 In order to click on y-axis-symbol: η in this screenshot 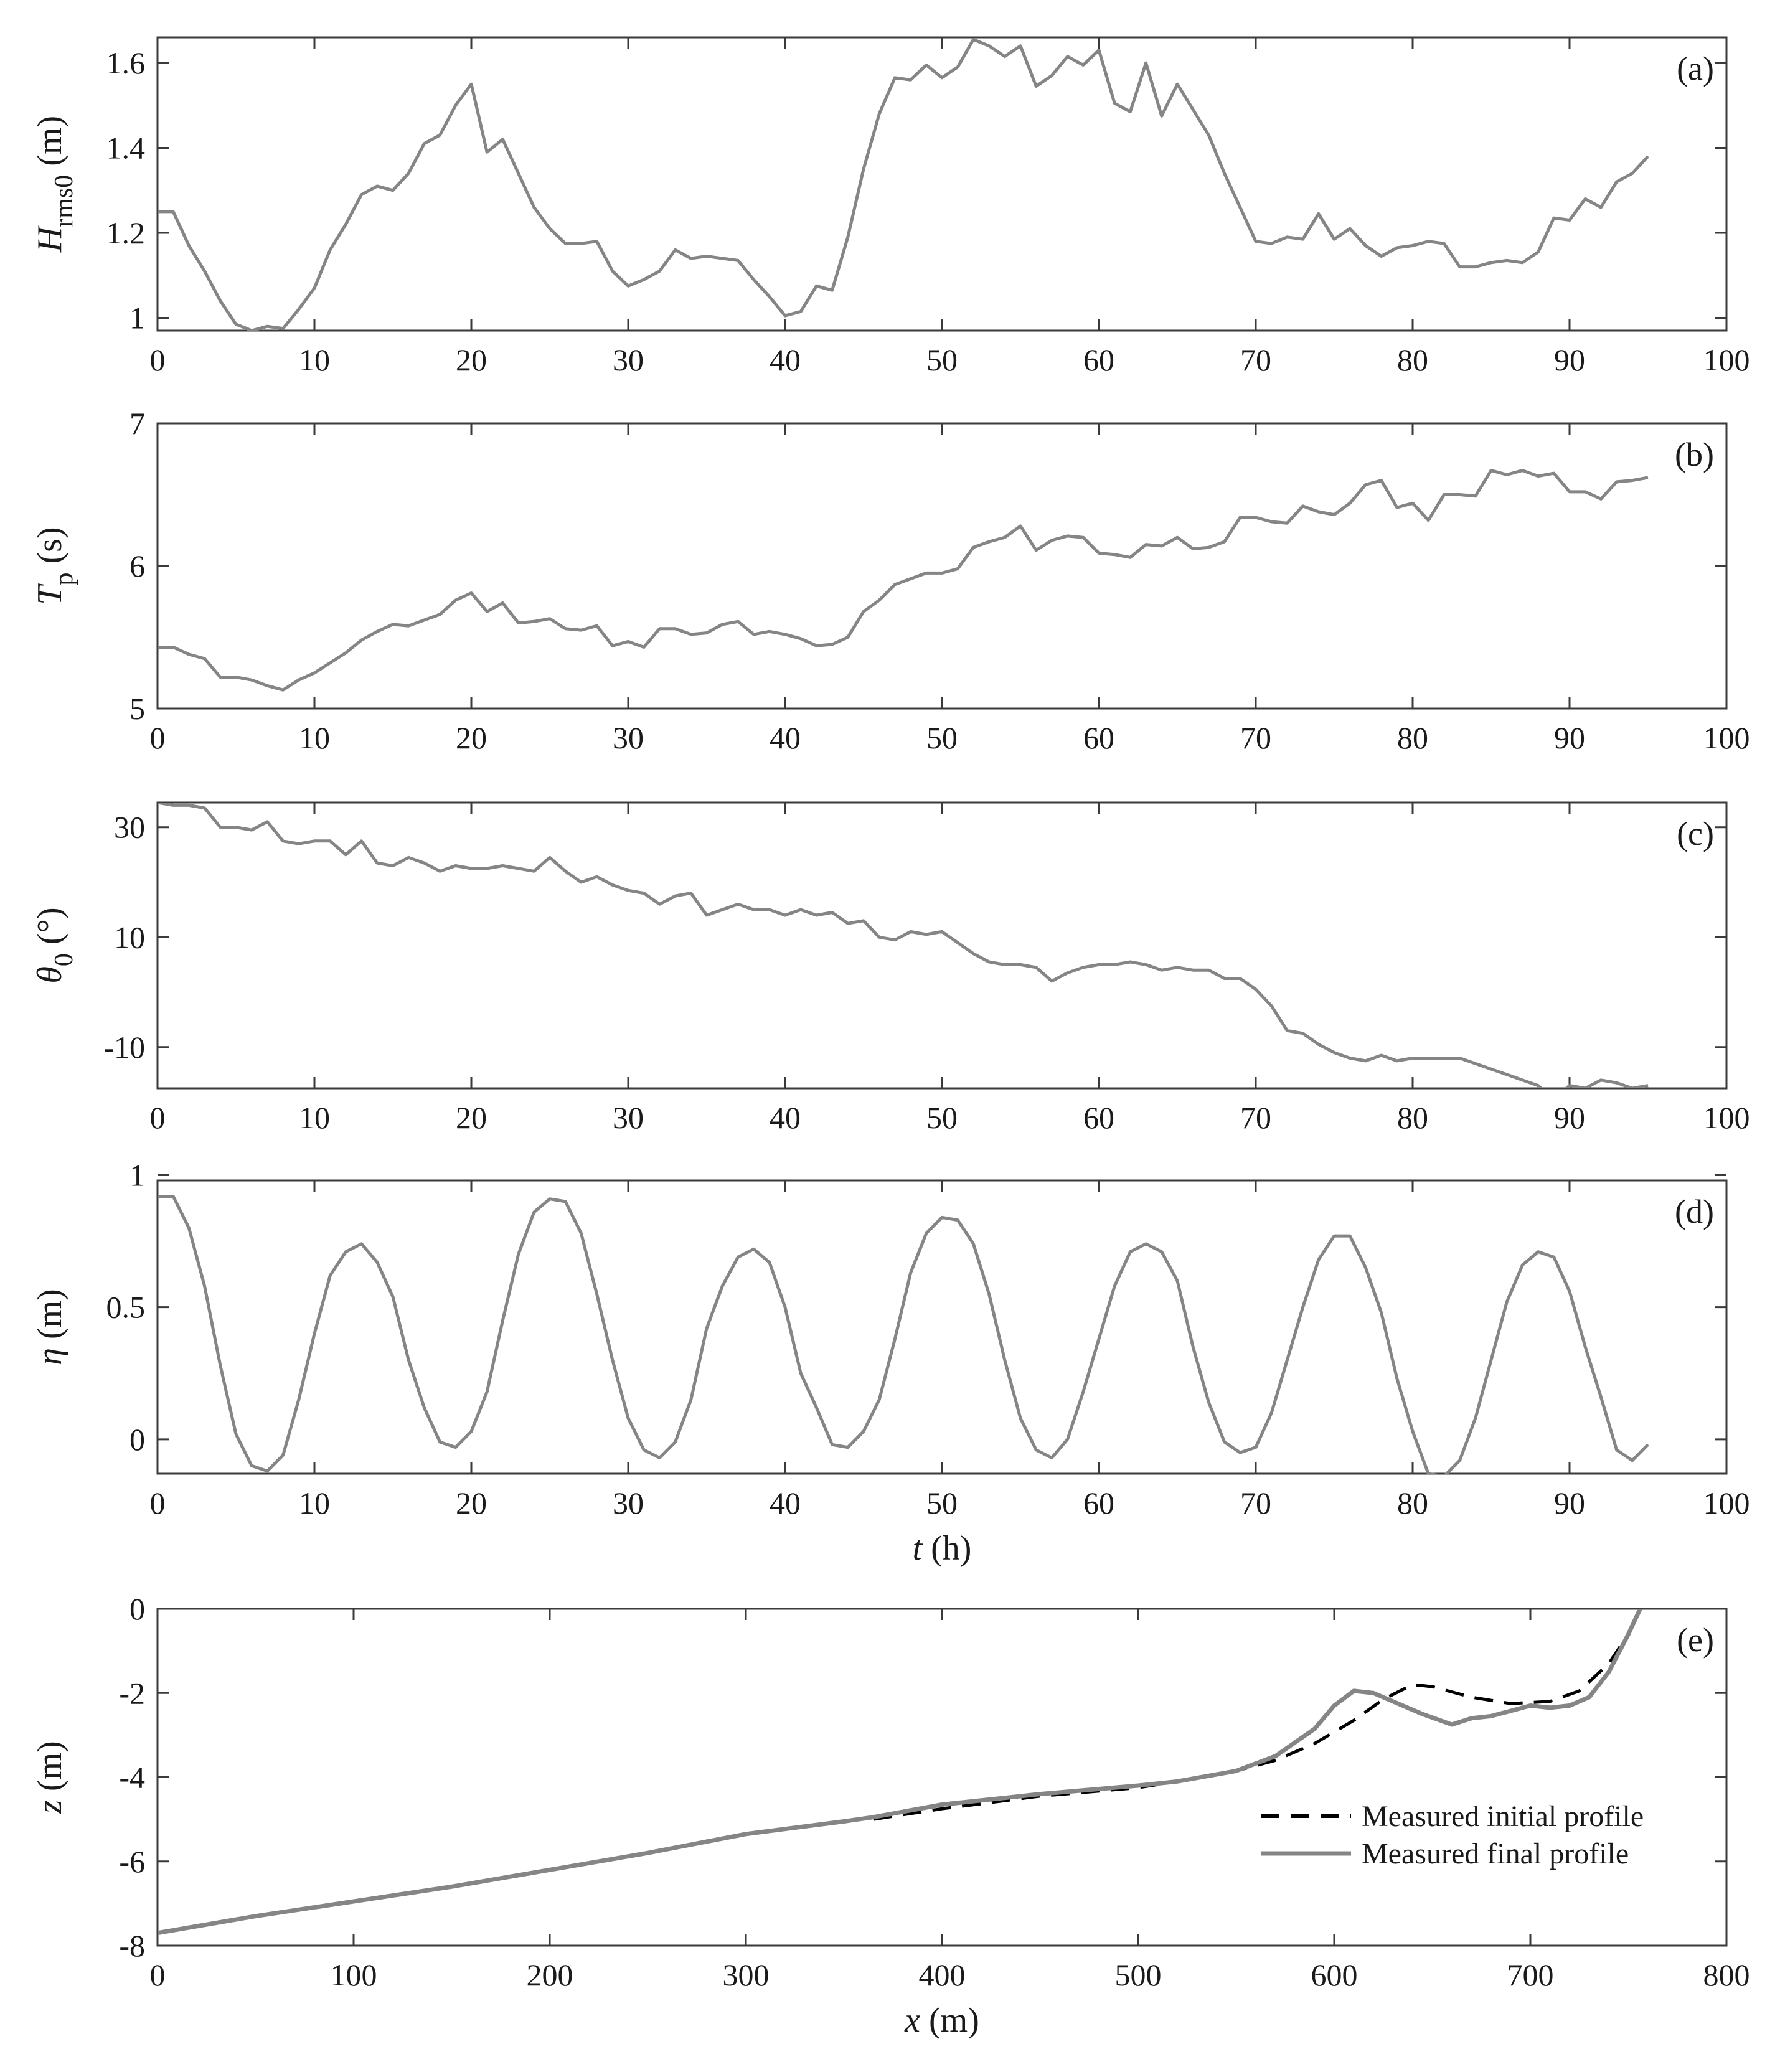, I will do `click(50, 1356)`.